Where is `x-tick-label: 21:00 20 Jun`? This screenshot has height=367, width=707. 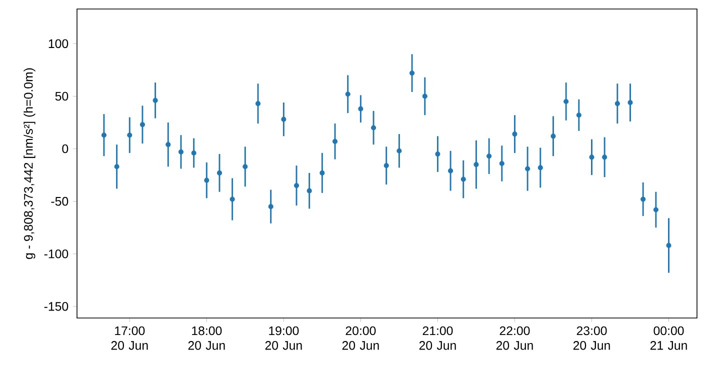
x-tick-label: 21:00 20 Jun is located at coordinates (437, 338).